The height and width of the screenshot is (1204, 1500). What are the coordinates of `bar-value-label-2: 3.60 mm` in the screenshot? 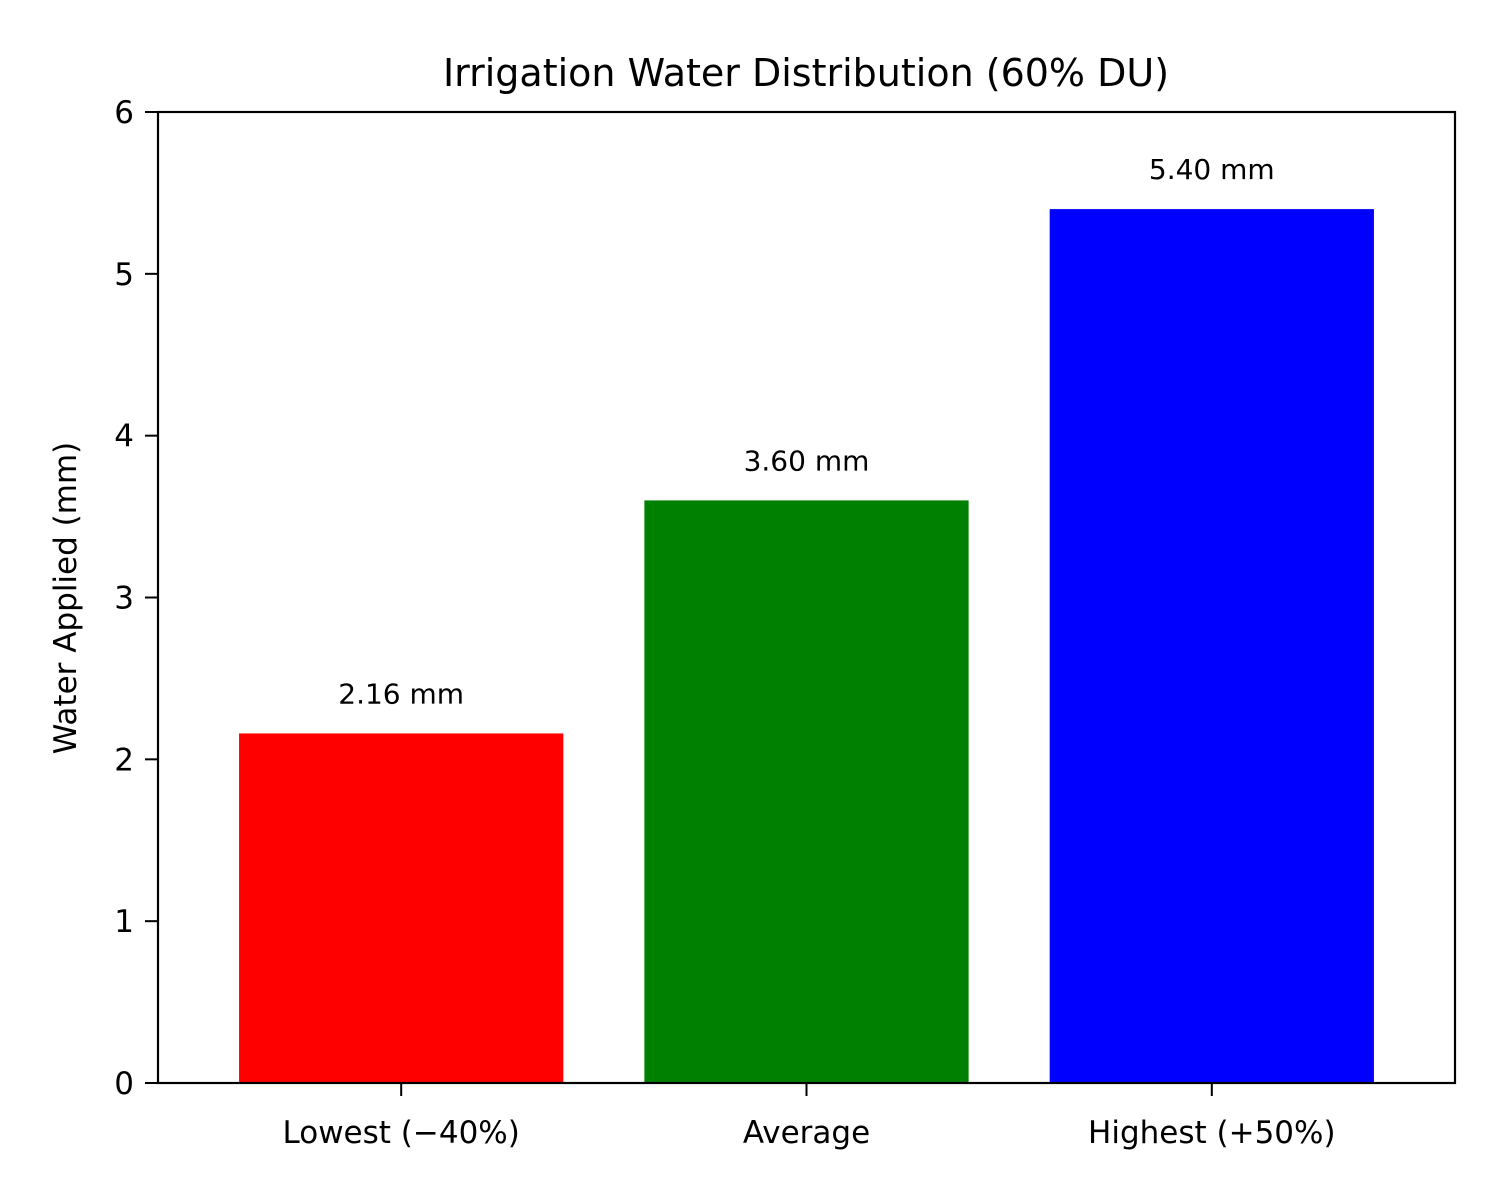 It's located at (807, 460).